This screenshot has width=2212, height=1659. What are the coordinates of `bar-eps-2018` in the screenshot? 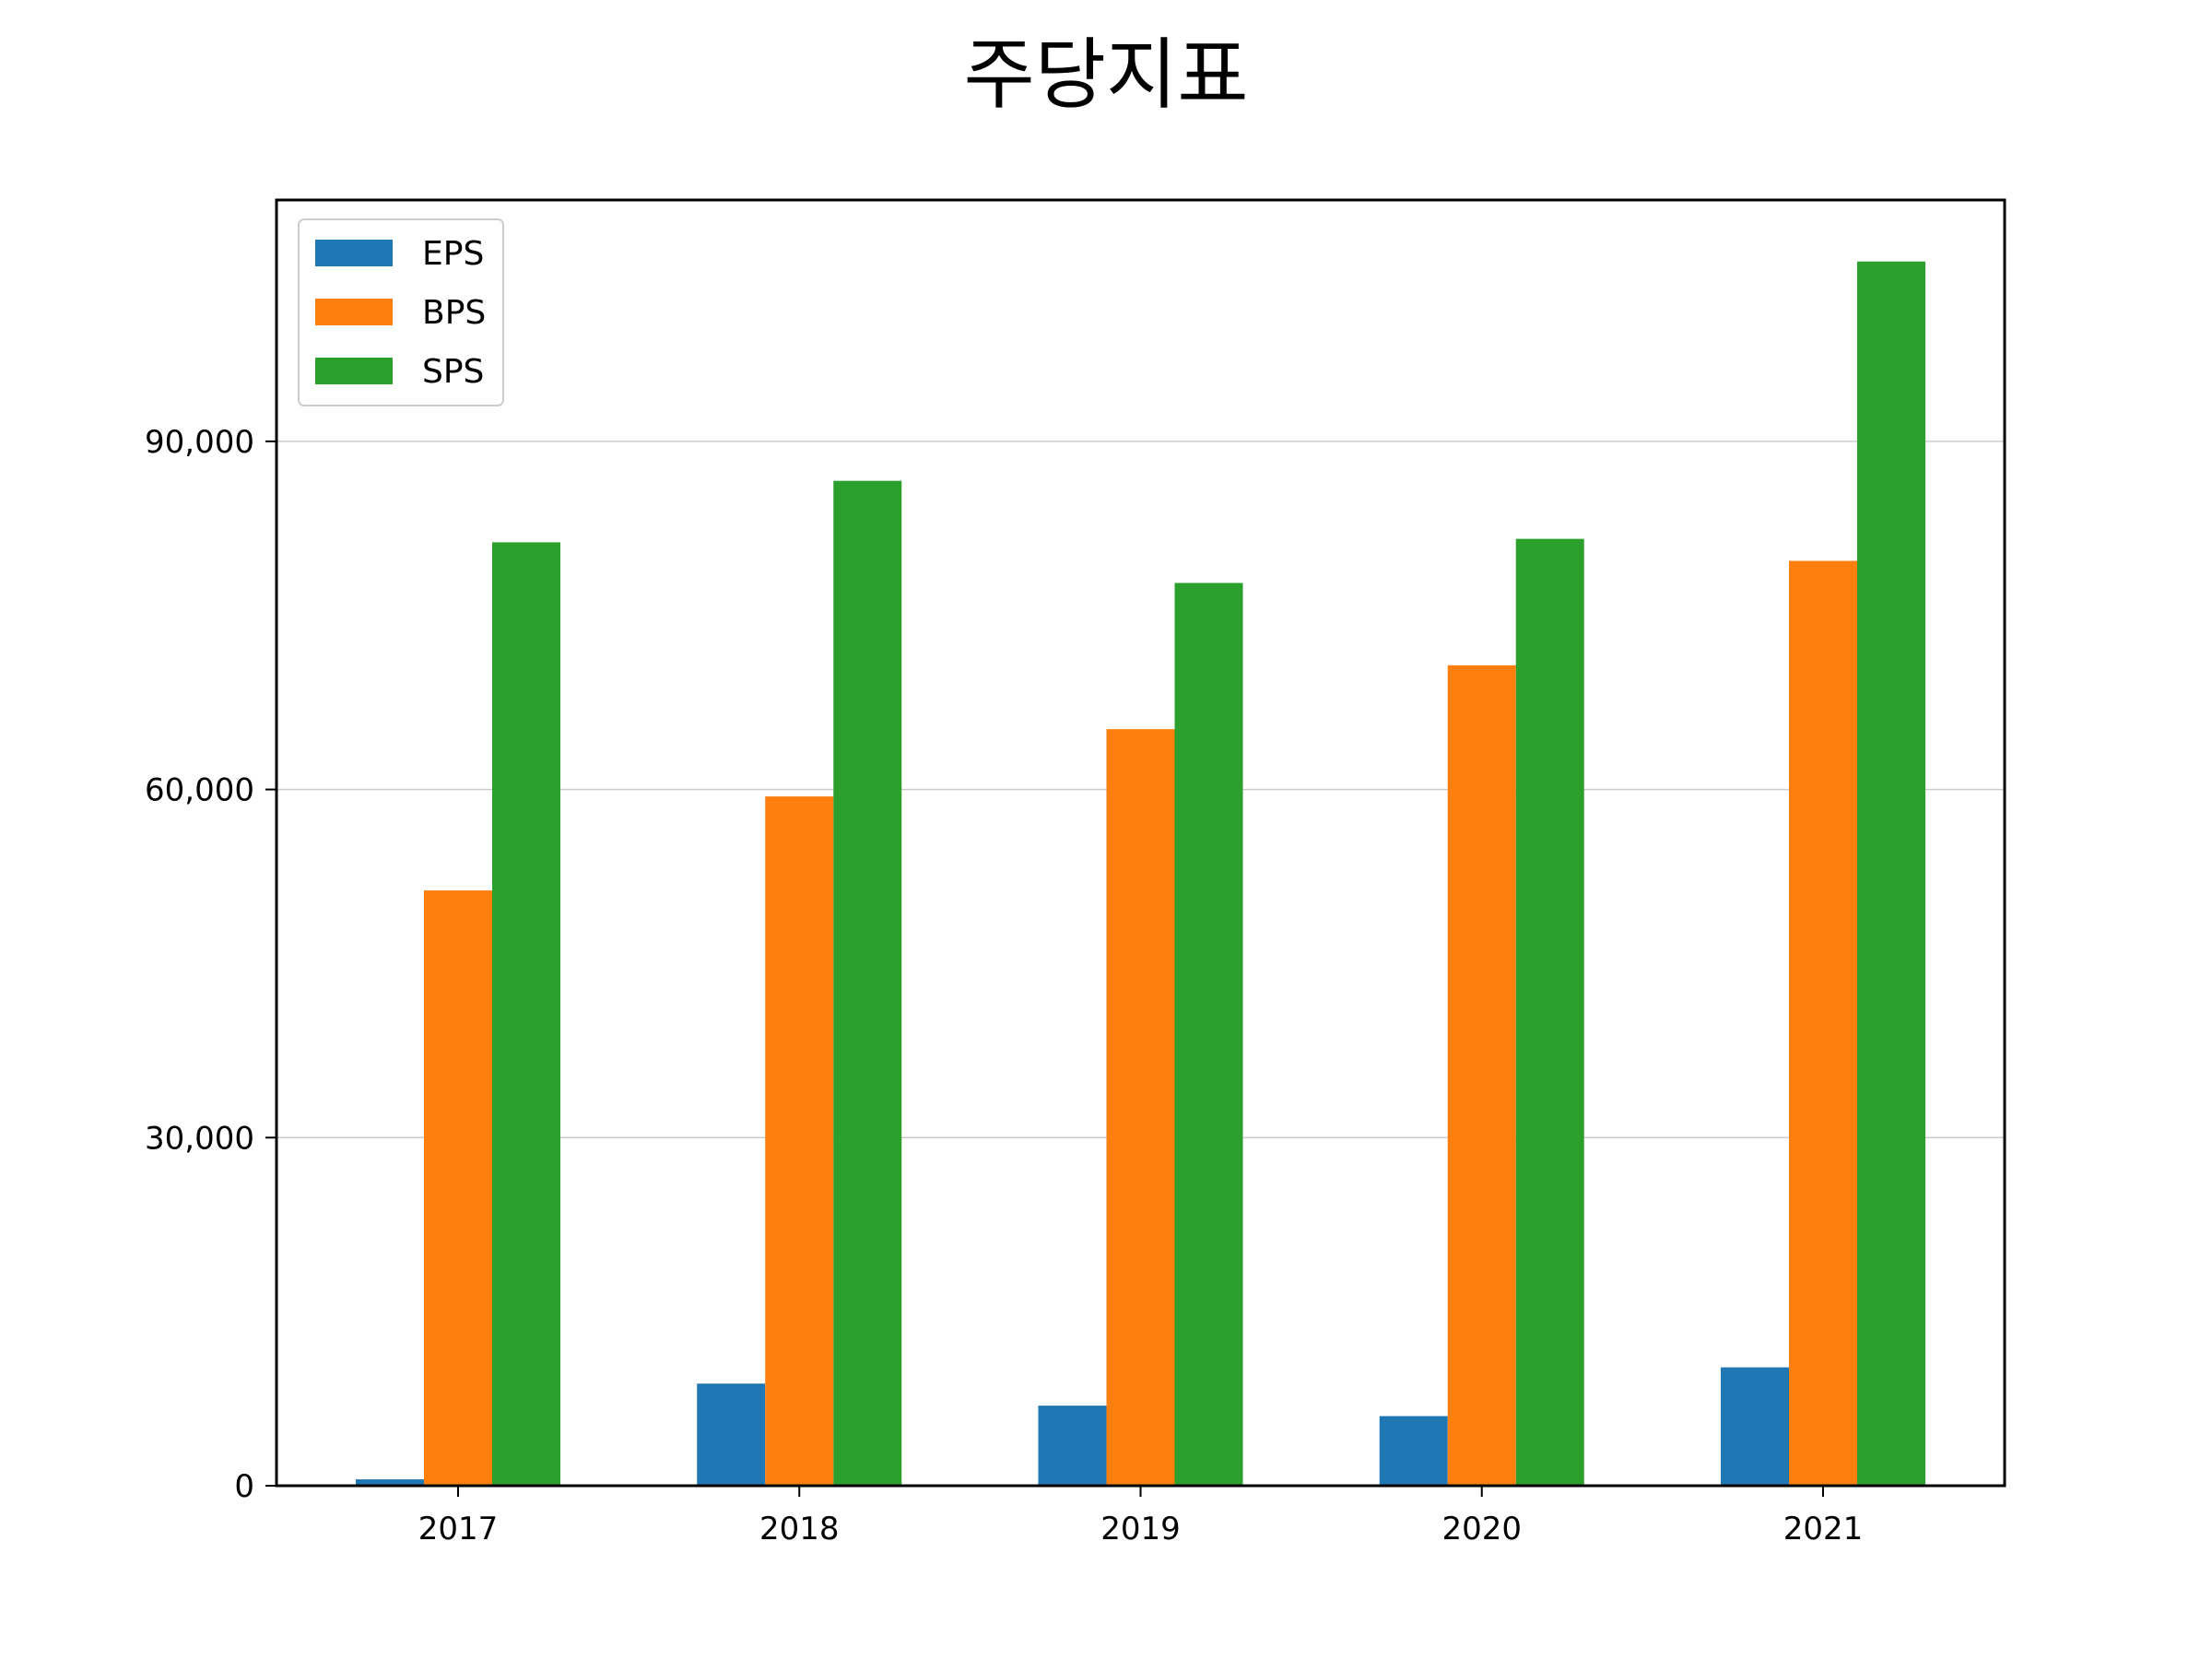 It's located at (731, 1434).